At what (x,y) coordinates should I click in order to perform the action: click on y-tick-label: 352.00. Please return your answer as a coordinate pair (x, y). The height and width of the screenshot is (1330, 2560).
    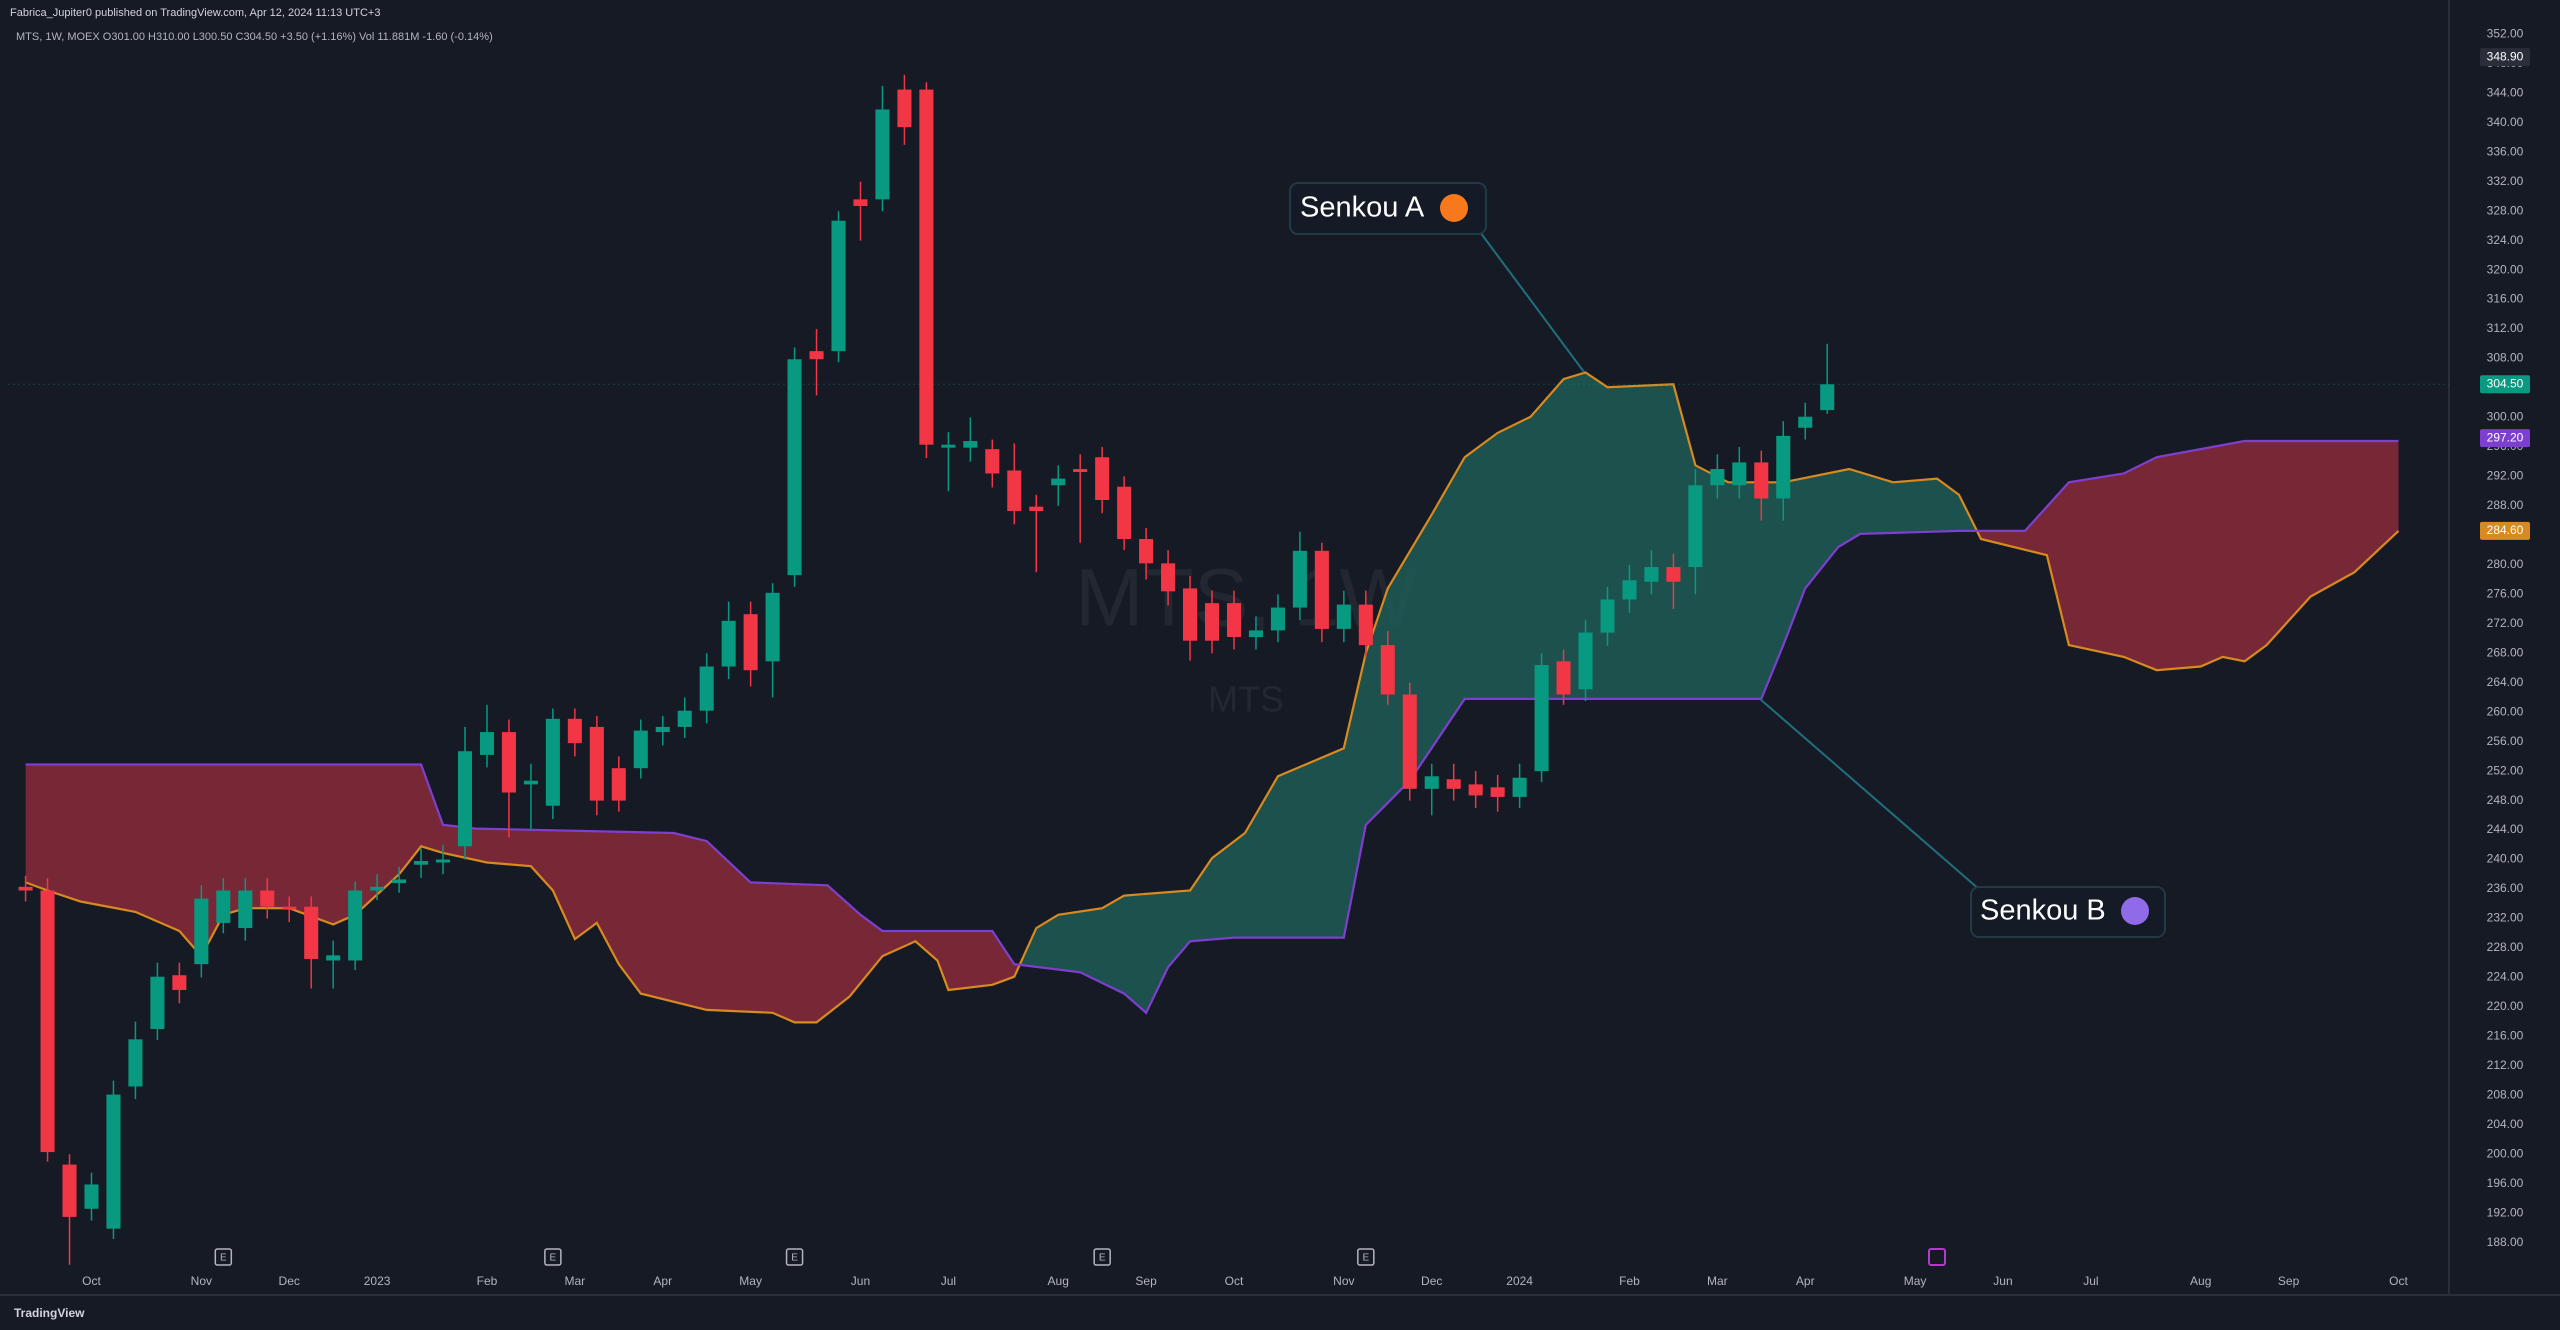
    Looking at the image, I should click on (2505, 33).